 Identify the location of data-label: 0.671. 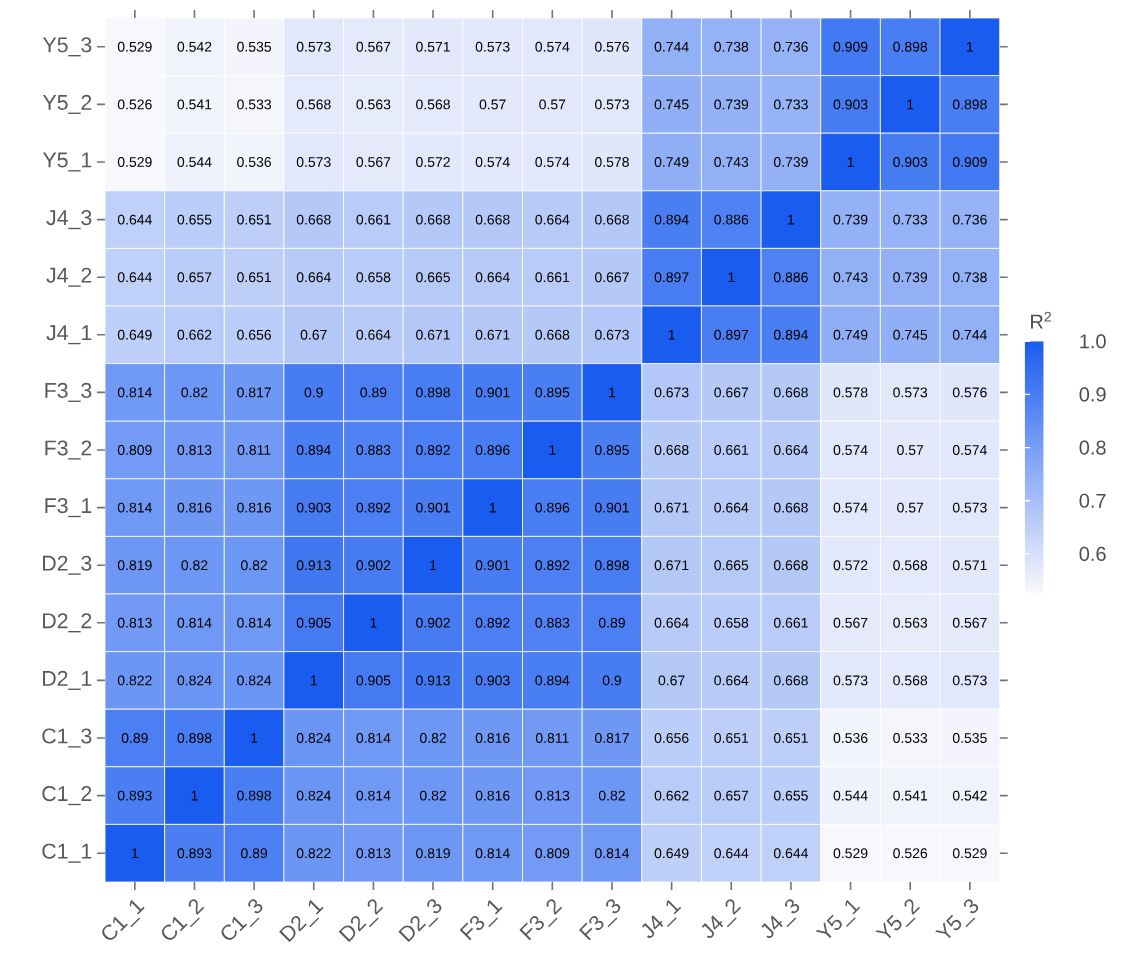
(492, 334).